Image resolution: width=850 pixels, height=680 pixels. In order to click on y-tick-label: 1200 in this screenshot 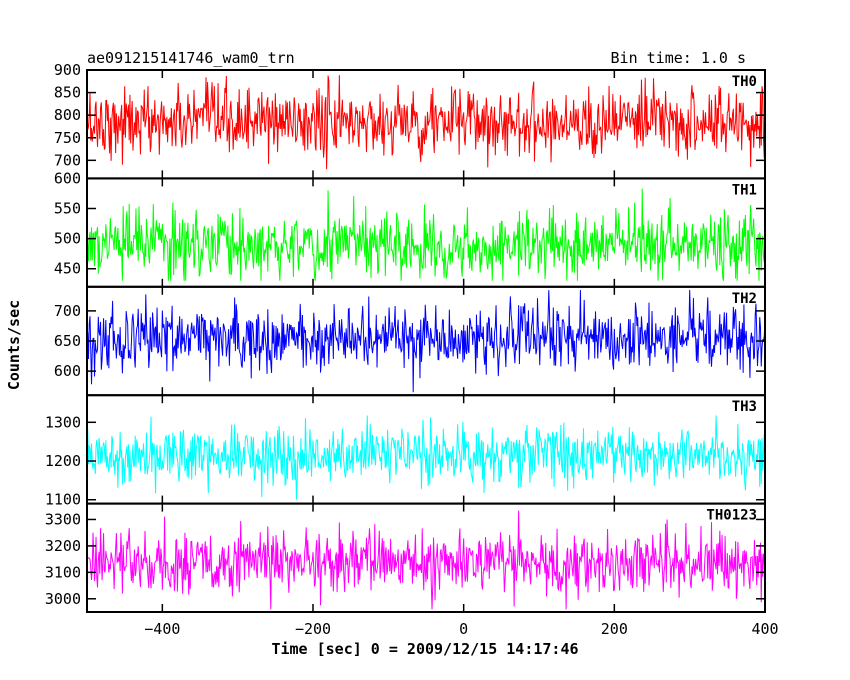, I will do `click(63, 461)`.